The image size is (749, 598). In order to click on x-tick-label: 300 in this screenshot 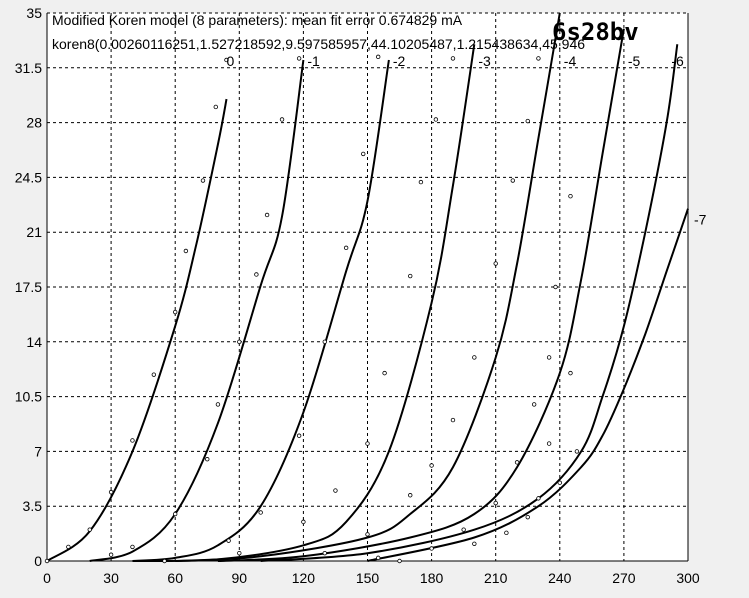, I will do `click(688, 578)`.